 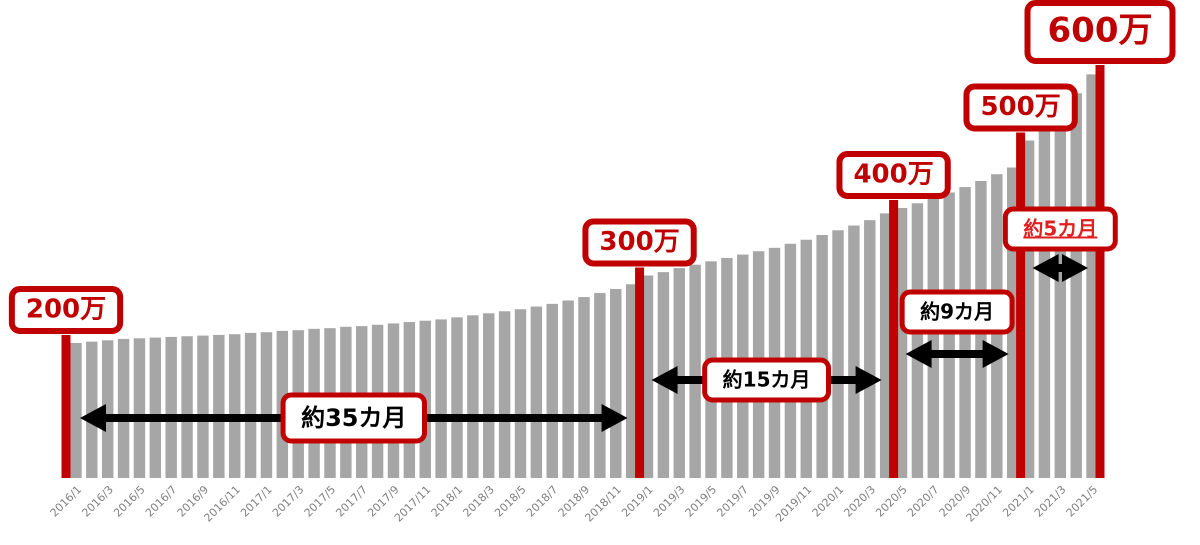 What do you see at coordinates (66, 501) in the screenshot?
I see `x-tick-label: 2016/1` at bounding box center [66, 501].